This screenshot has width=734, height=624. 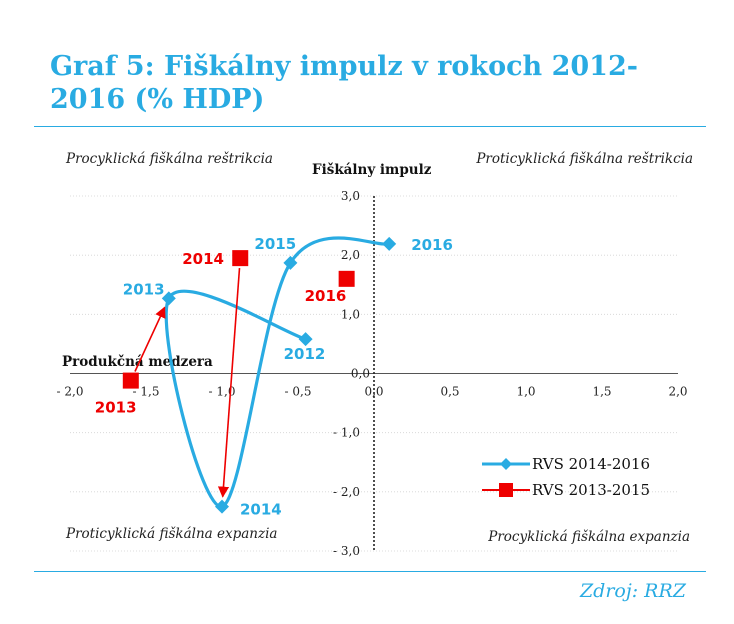 What do you see at coordinates (506, 464) in the screenshot?
I see `legend-marker-diamond` at bounding box center [506, 464].